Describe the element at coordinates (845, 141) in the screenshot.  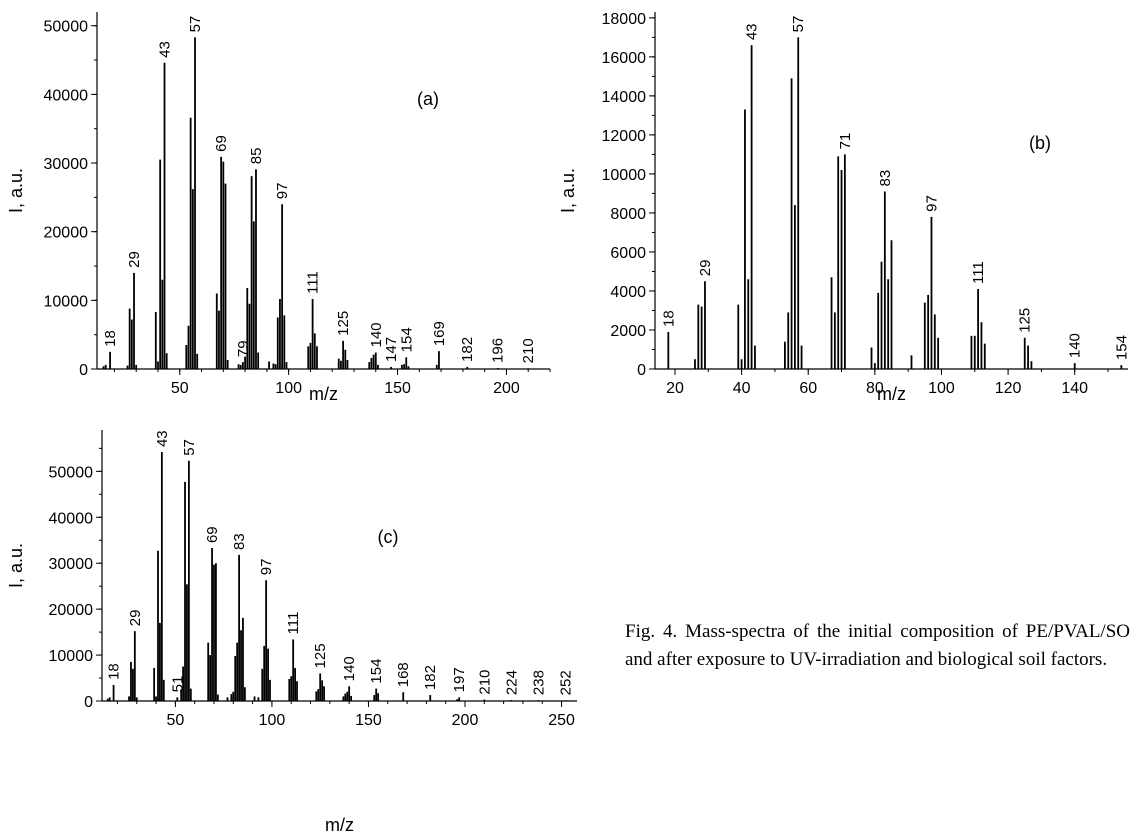
I see `peak-label: 71` at that location.